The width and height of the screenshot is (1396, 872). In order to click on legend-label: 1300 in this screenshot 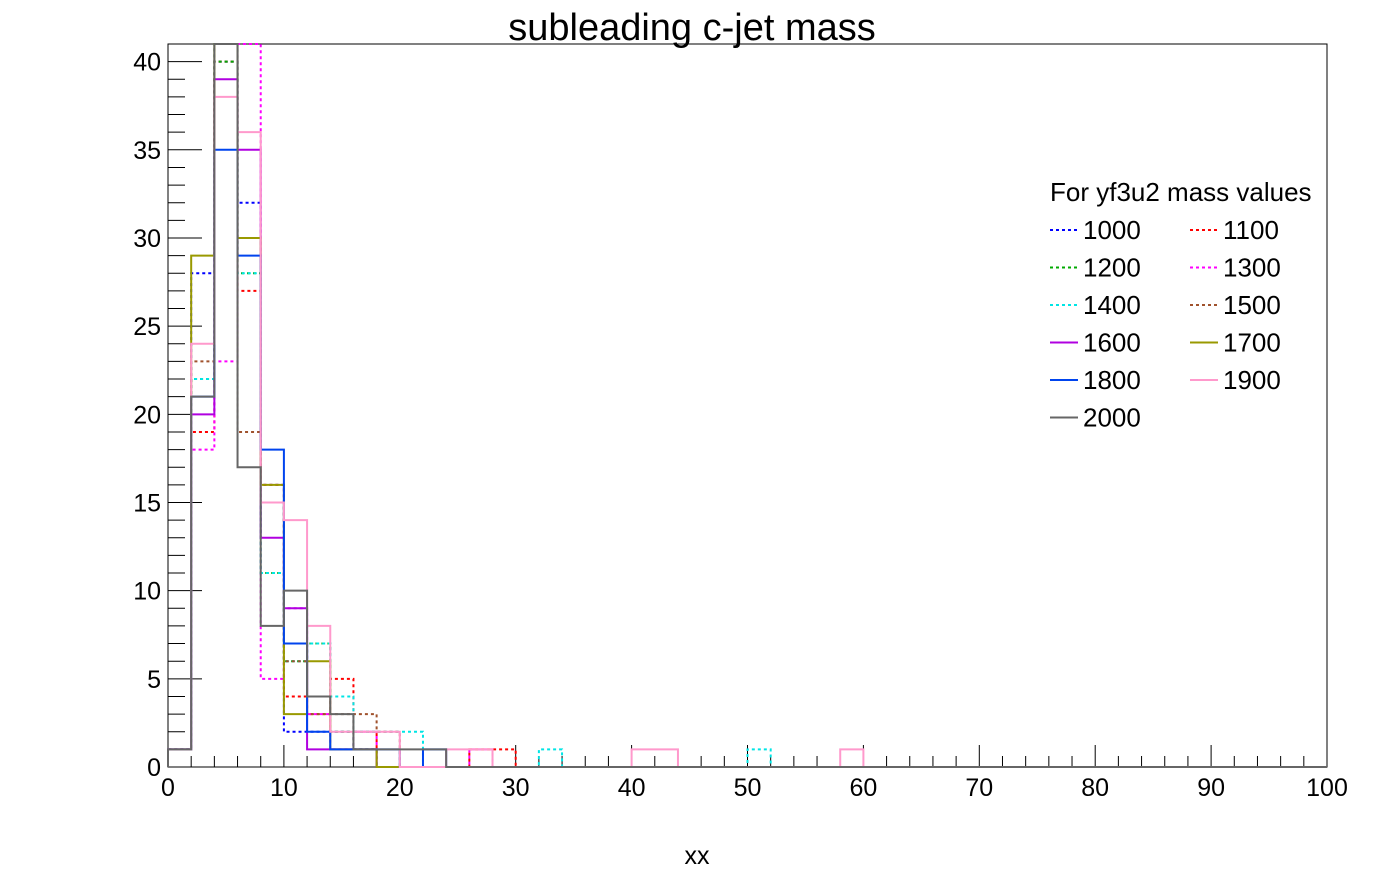, I will do `click(1252, 268)`.